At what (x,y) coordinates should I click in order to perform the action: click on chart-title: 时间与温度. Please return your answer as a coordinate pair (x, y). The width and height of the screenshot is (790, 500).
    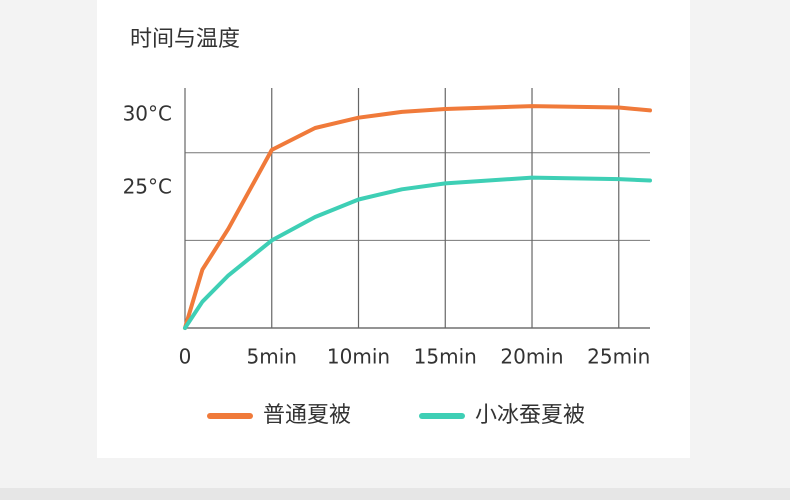
    Looking at the image, I should click on (185, 39).